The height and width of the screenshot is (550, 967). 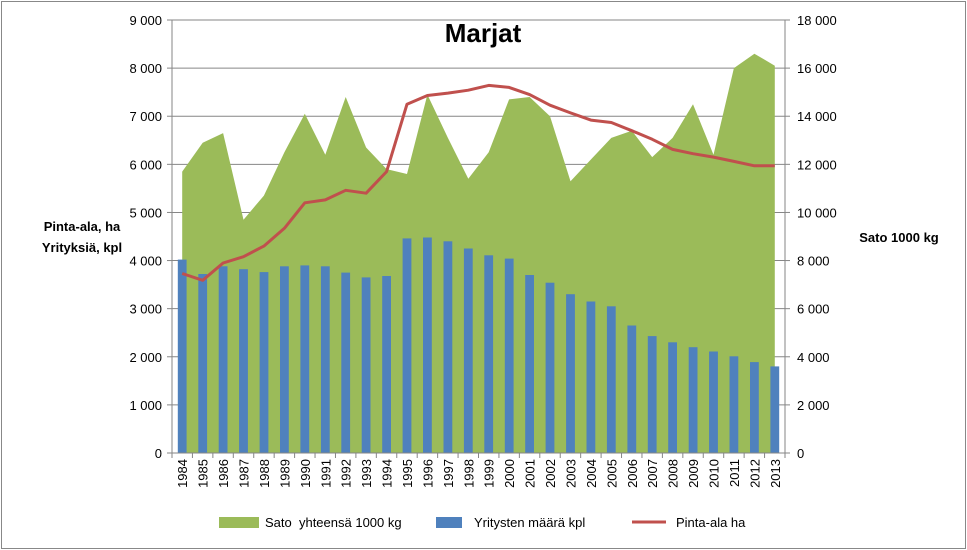 What do you see at coordinates (145, 309) in the screenshot?
I see `left-tick-label: 3 000` at bounding box center [145, 309].